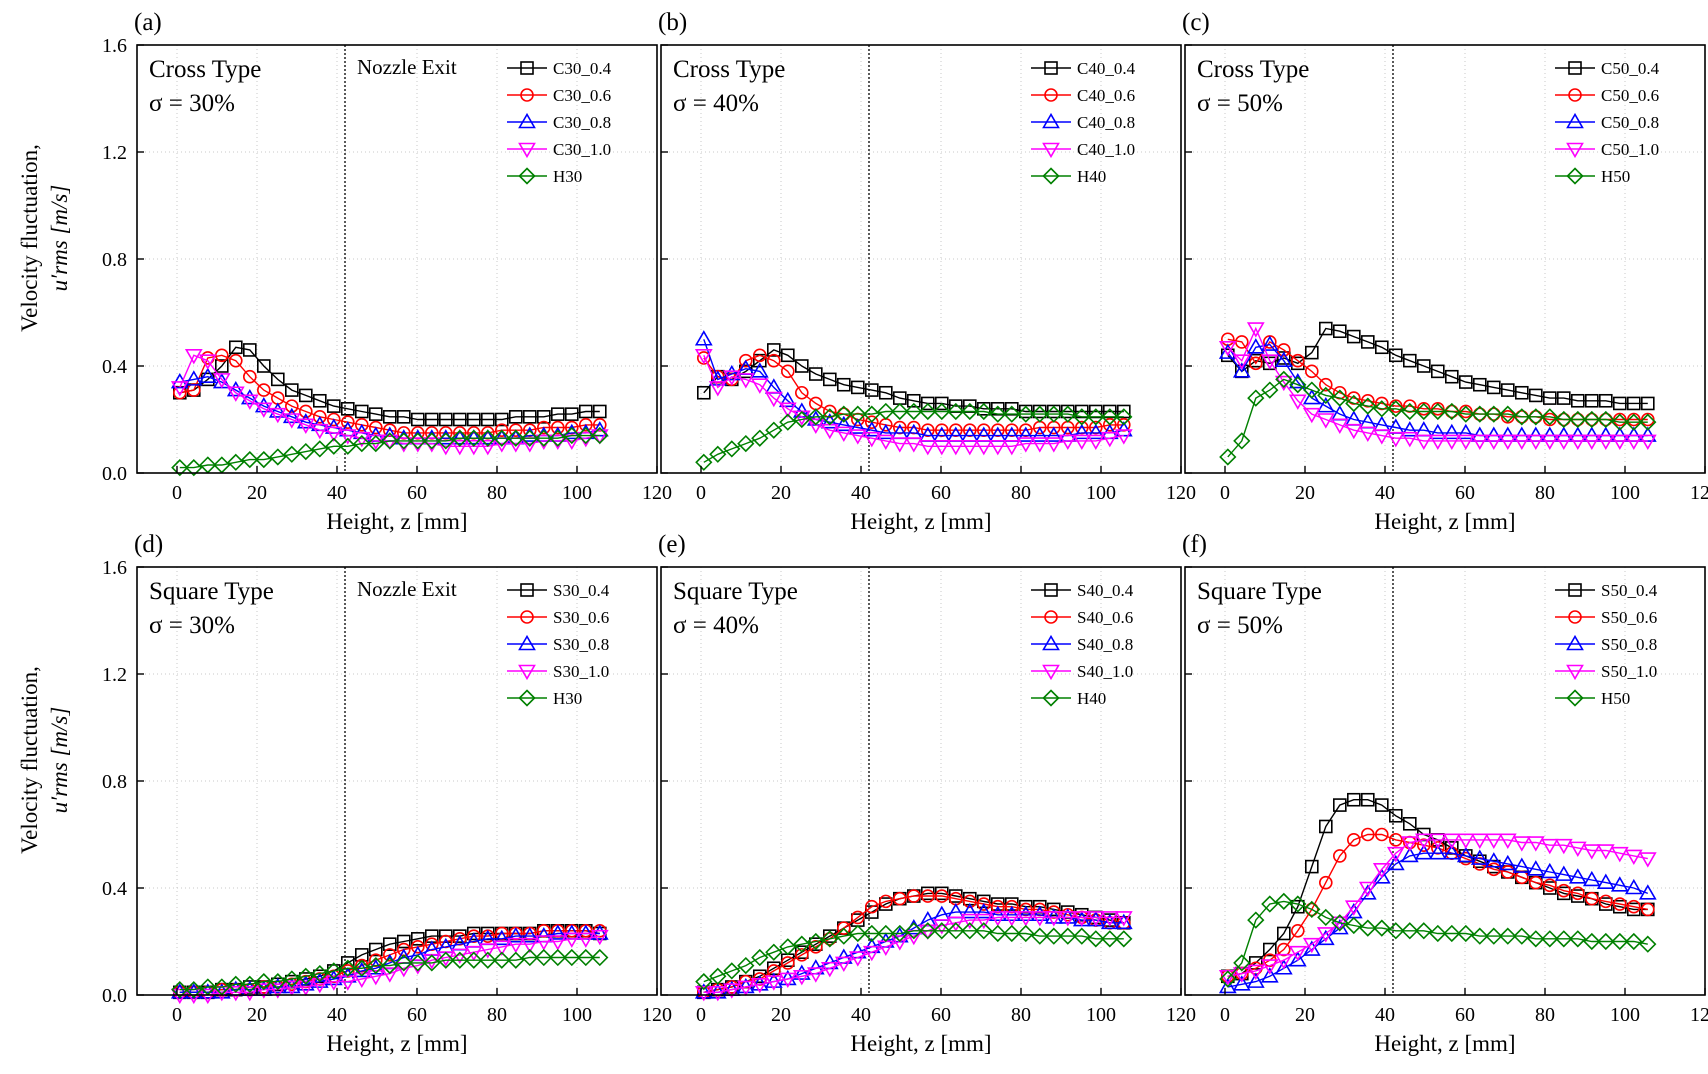  I want to click on series-line, so click(1437, 940).